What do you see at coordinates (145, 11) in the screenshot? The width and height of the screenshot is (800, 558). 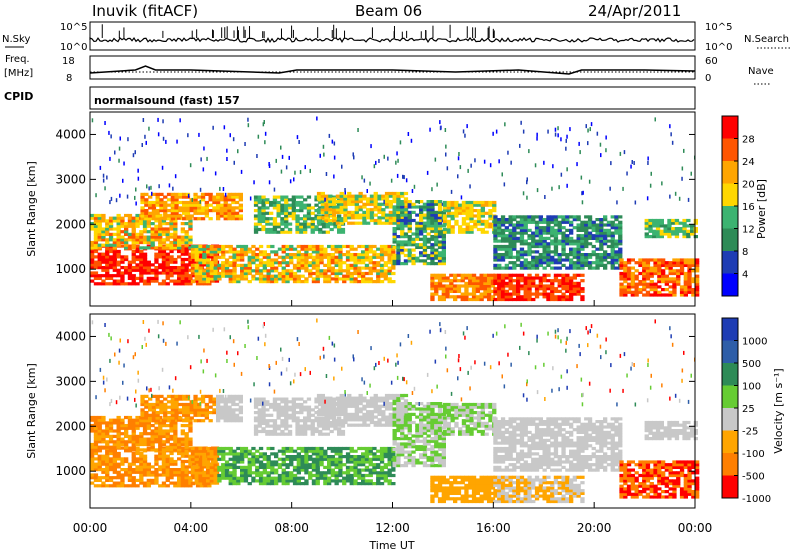 I see `station-title: Inuvik (fitACF)` at bounding box center [145, 11].